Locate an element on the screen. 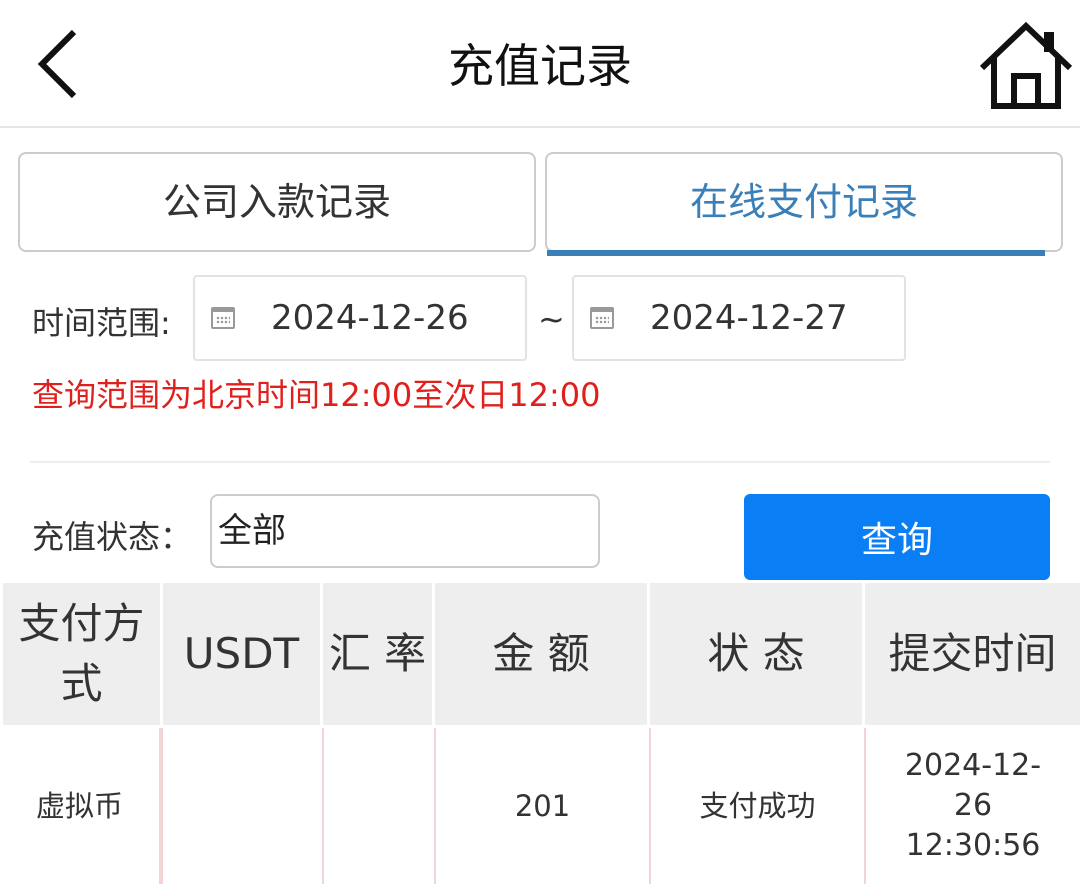 This screenshot has height=884, width=1080. start-date-input: 2024-12-26 is located at coordinates (360, 318).